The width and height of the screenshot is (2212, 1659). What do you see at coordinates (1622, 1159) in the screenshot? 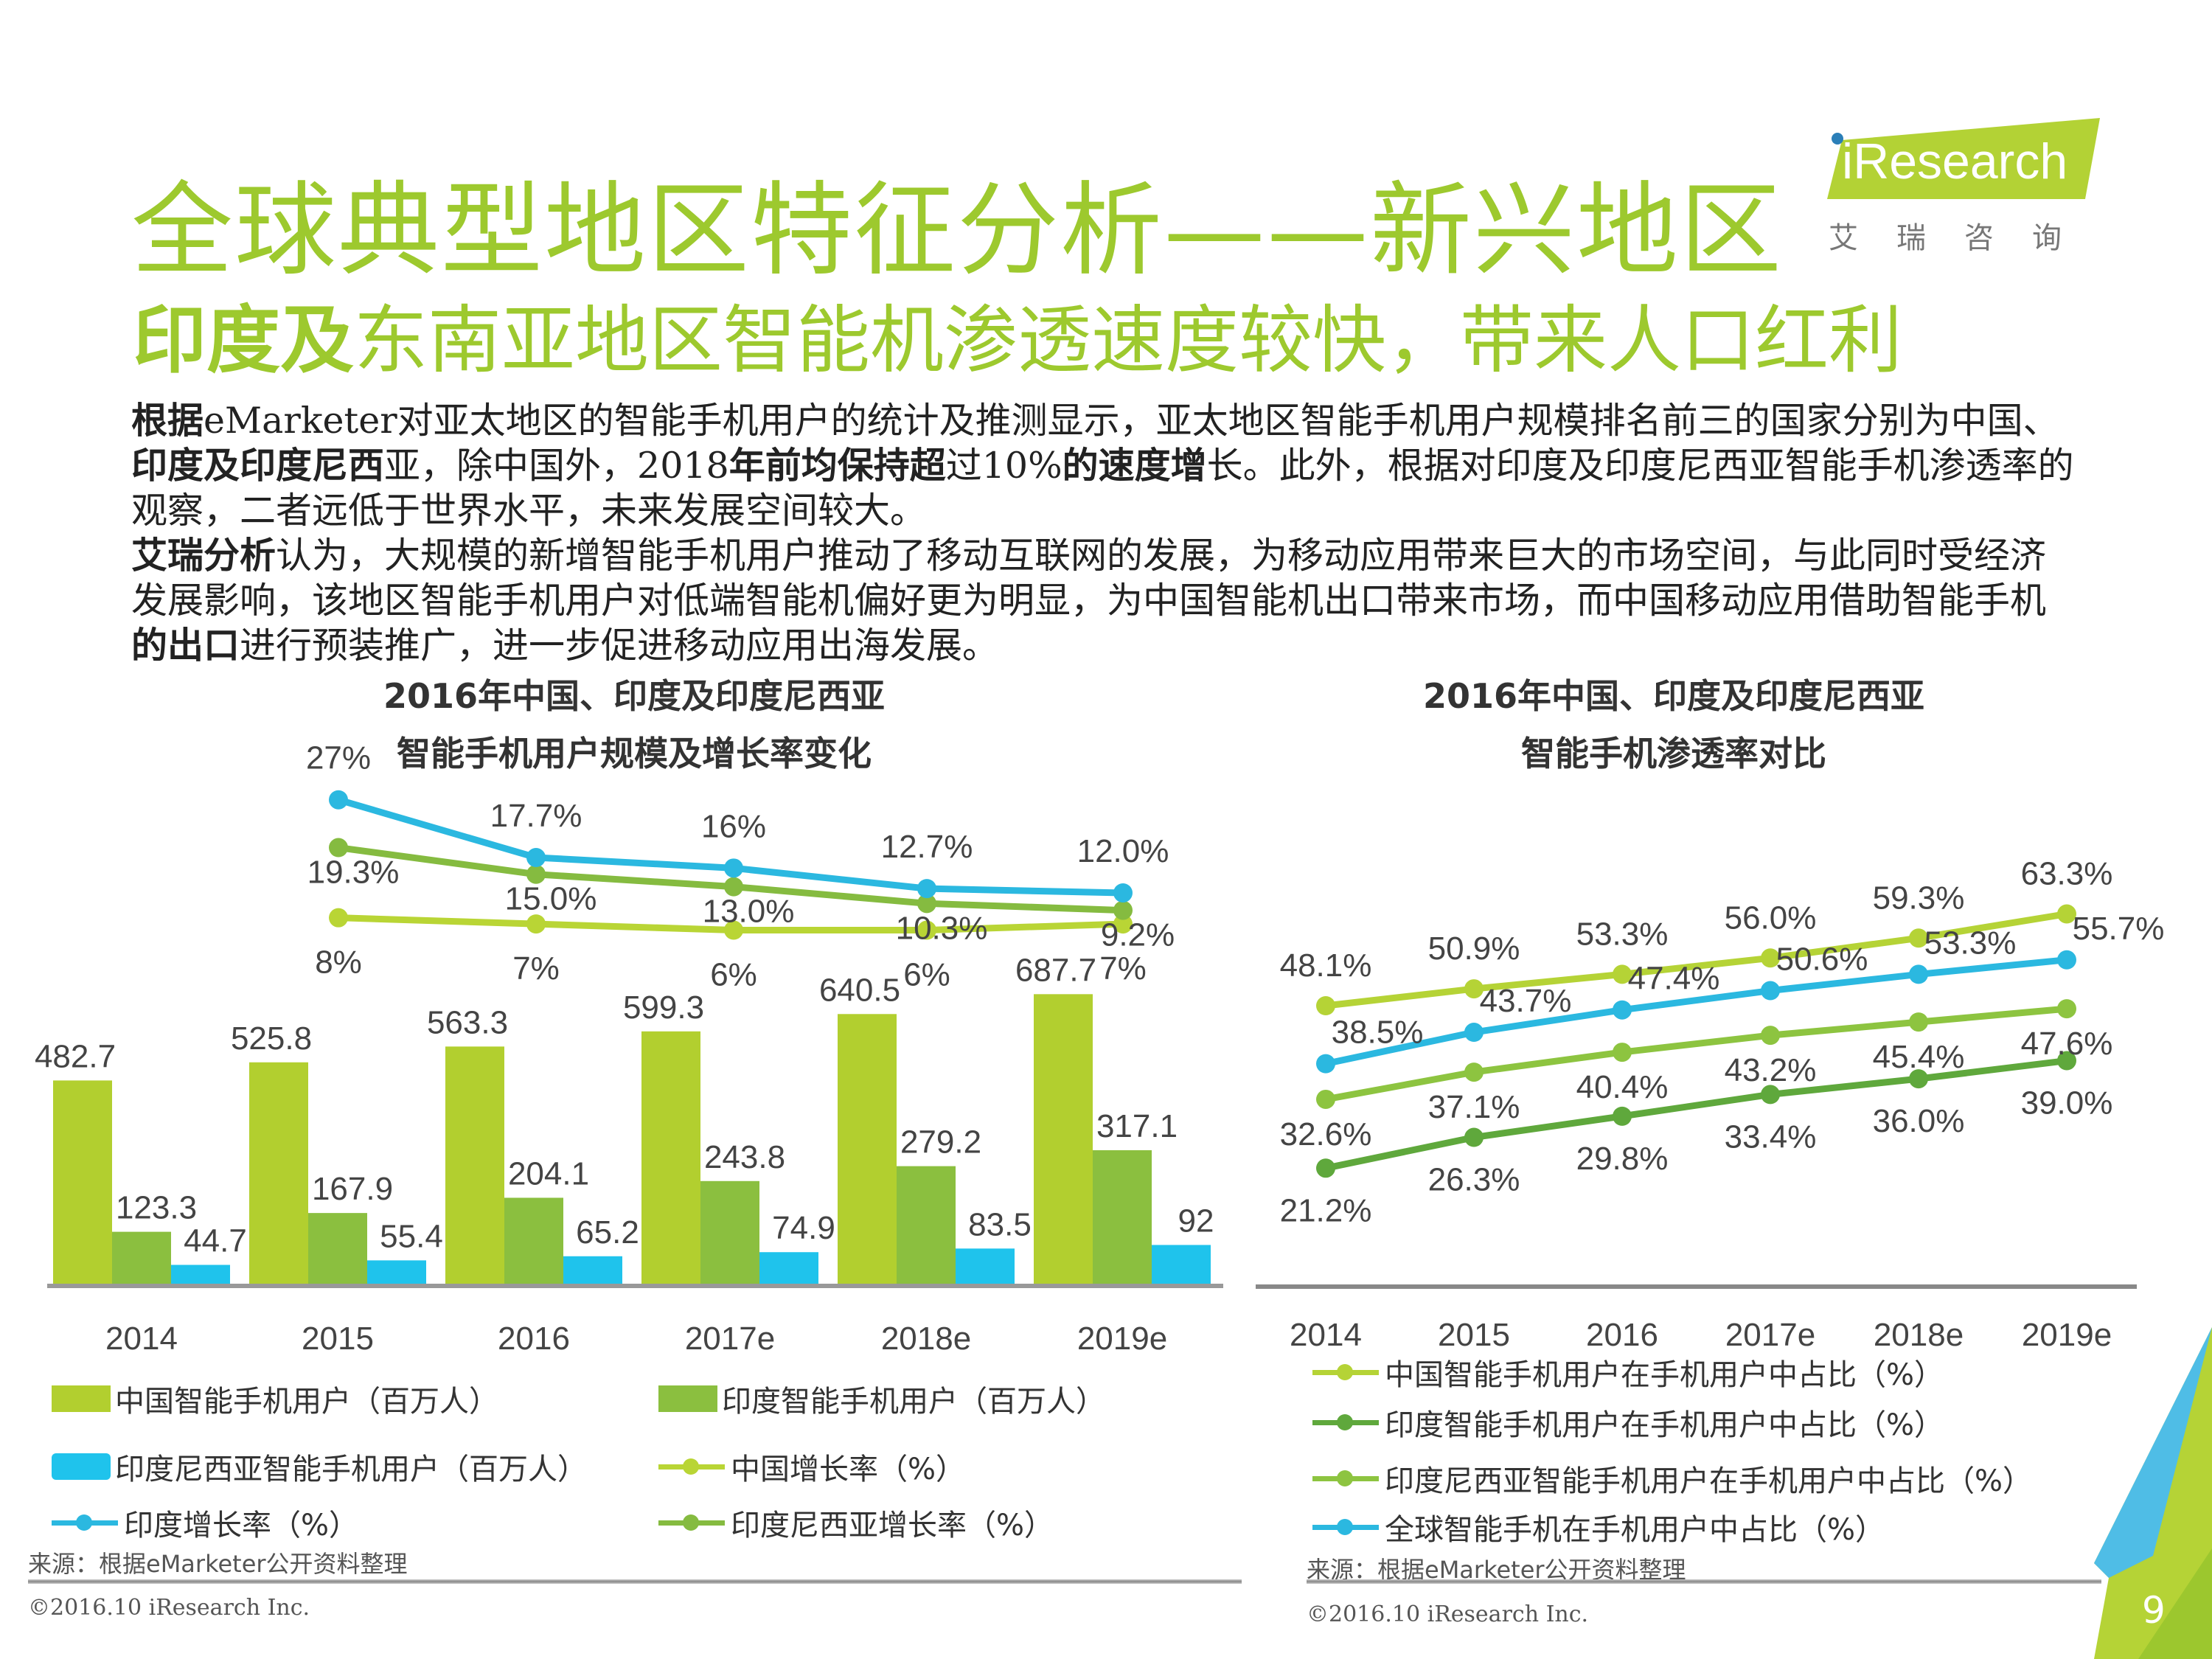
I see `penetration-label: 29.8%` at bounding box center [1622, 1159].